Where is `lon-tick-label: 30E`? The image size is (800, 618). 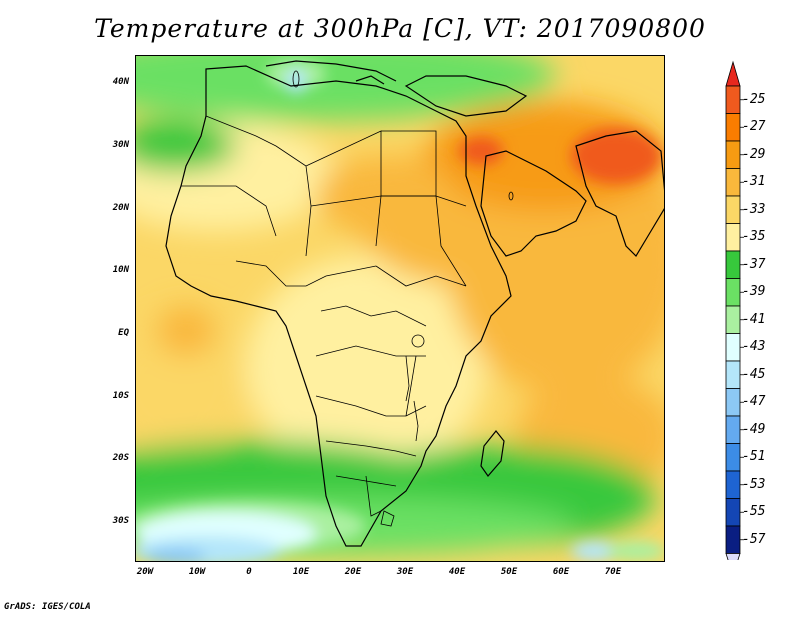 lon-tick-label: 30E is located at coordinates (405, 572).